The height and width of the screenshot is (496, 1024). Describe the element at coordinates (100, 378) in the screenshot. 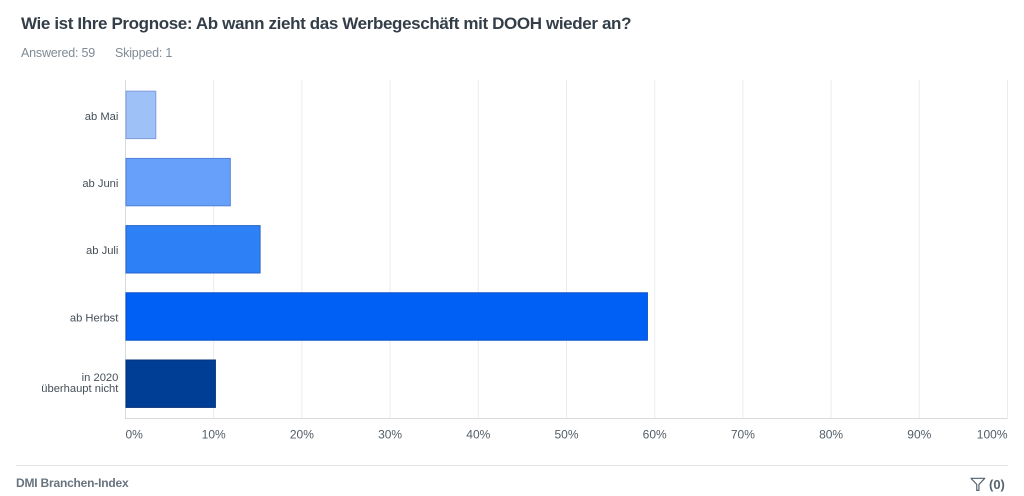

I see `svg-text: in 2020` at that location.